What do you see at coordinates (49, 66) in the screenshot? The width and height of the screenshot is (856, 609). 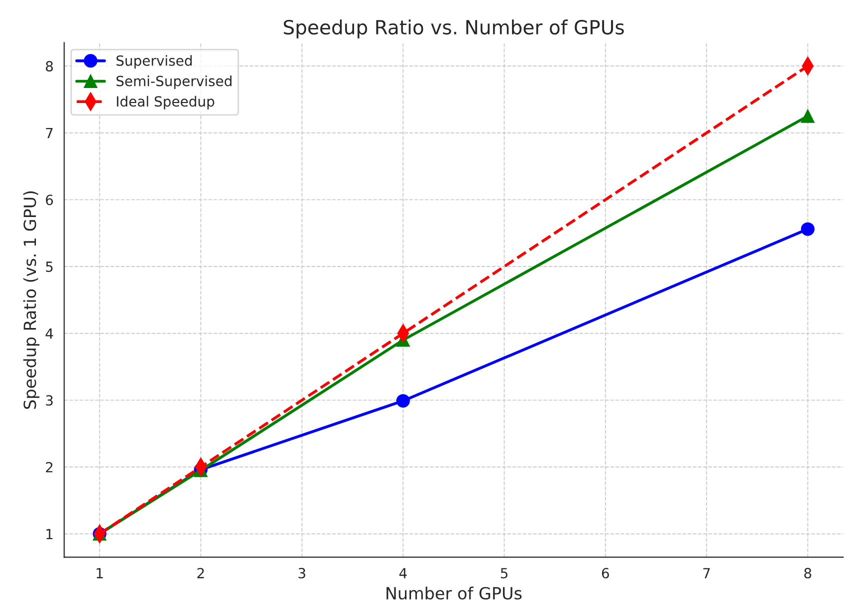 I see `y-tick-label: 8` at bounding box center [49, 66].